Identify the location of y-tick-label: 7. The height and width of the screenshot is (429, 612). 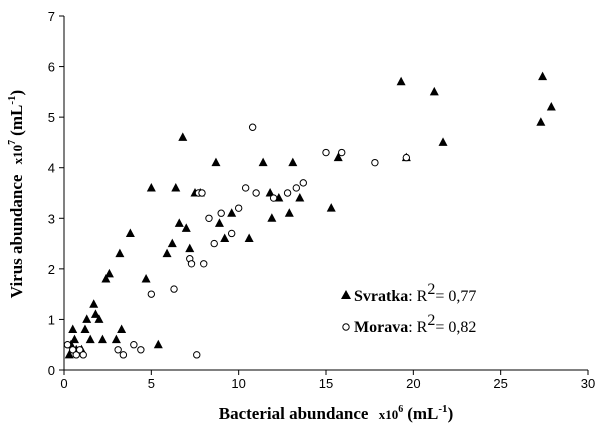
(51, 16).